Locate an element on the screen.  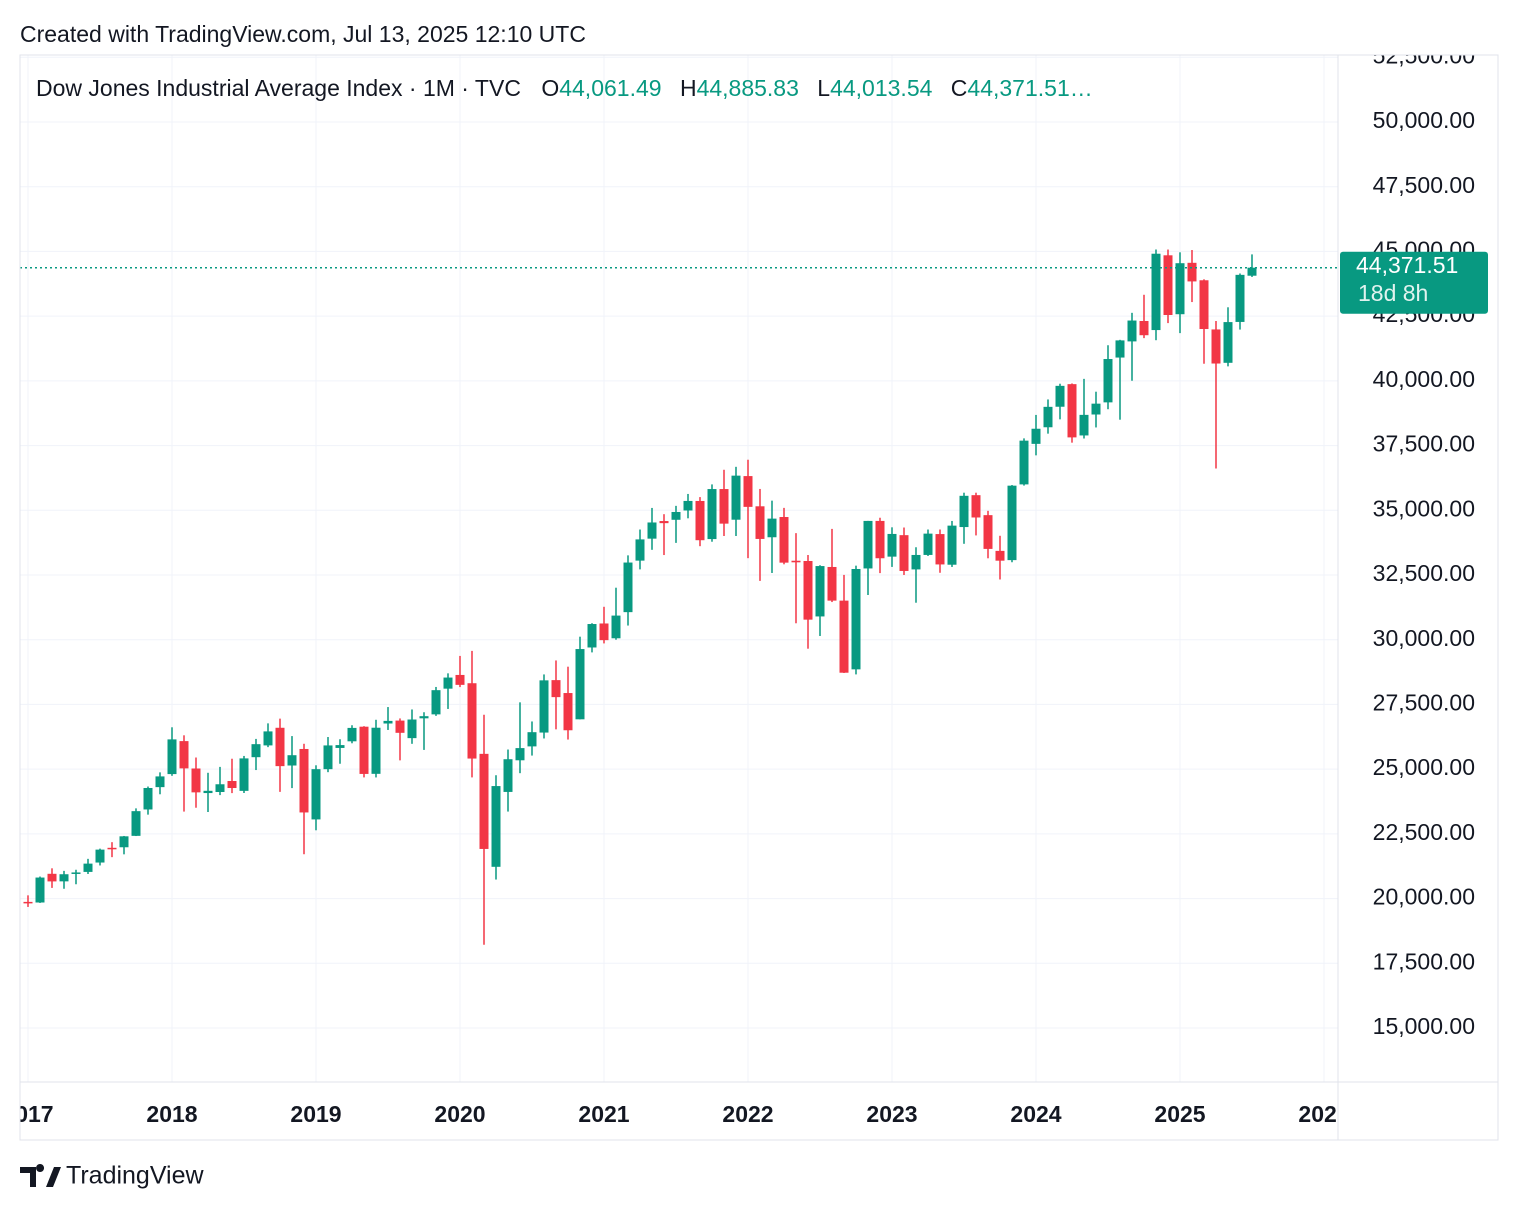
legend-value: 44,061.49 is located at coordinates (610, 88).